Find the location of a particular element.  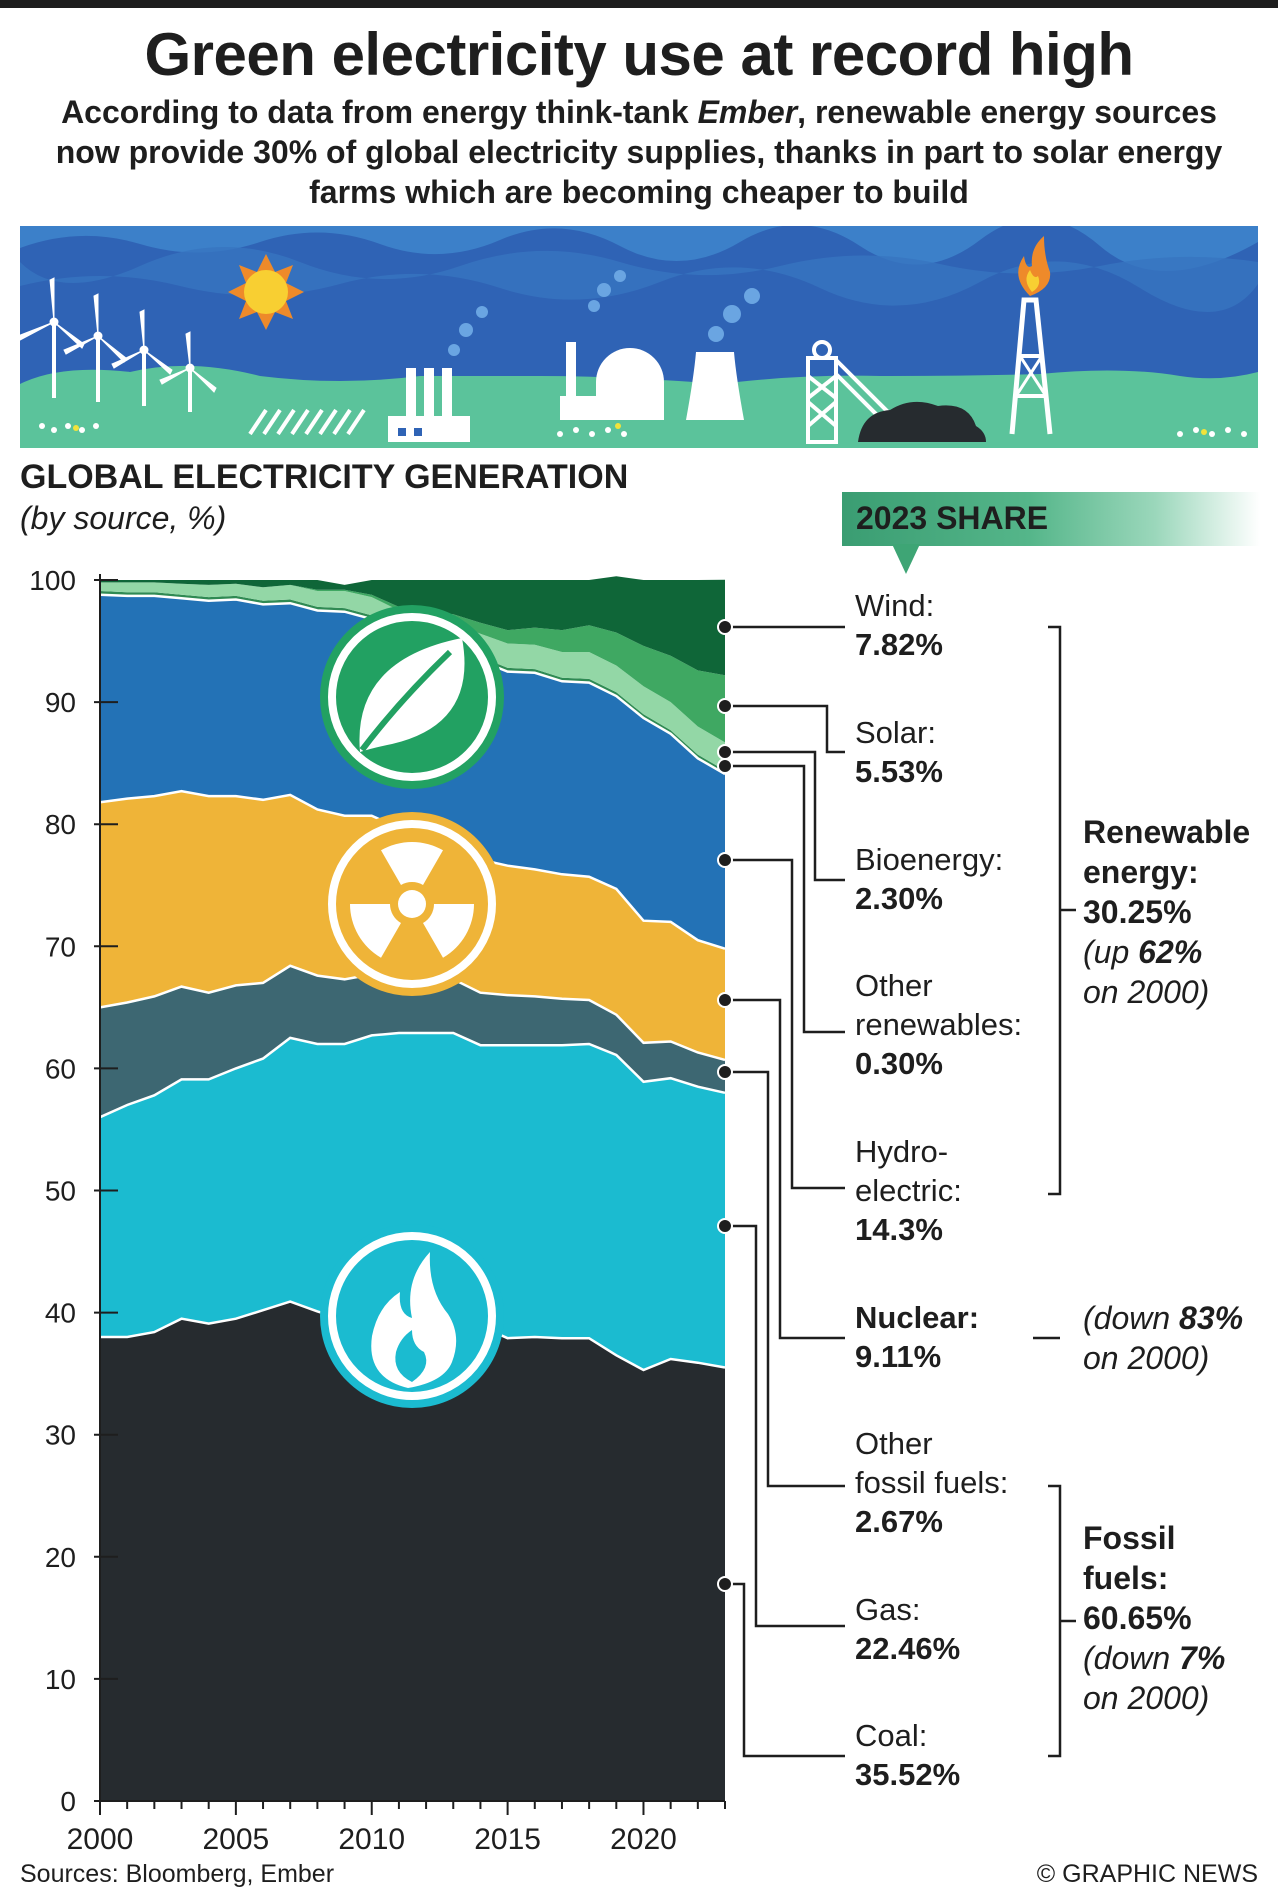

group-fossil-name-2: fuels: is located at coordinates (1126, 1578).